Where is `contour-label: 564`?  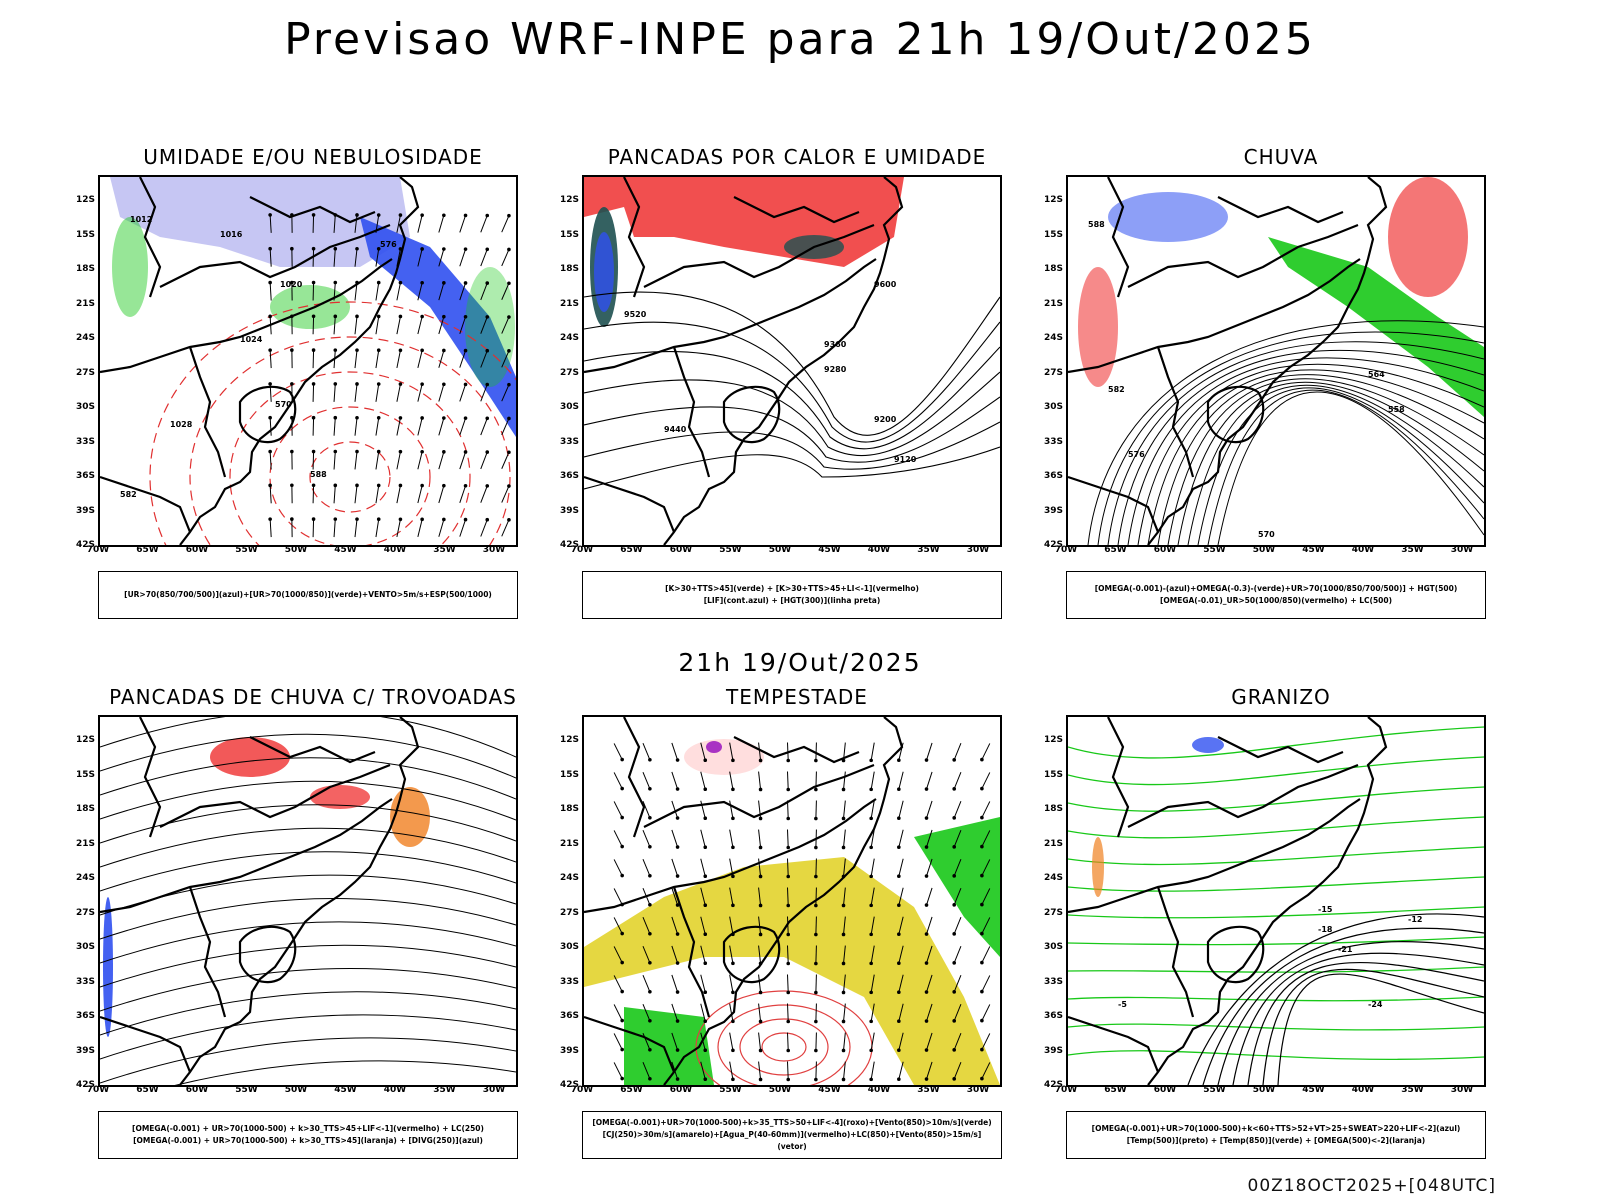 contour-label: 564 is located at coordinates (1376, 374).